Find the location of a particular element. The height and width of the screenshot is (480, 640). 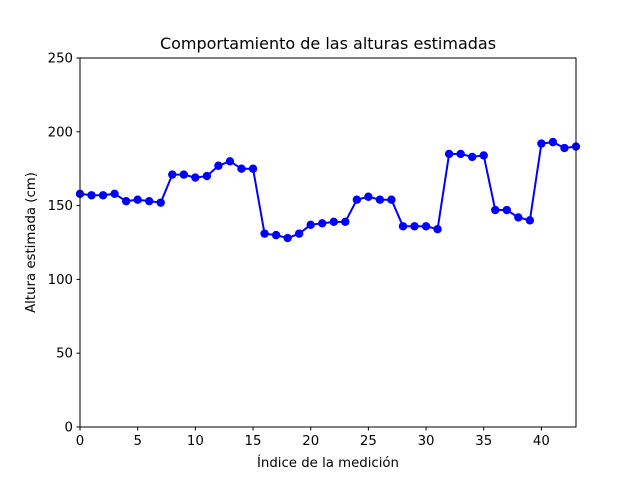

y-tick-label: 150 is located at coordinates (60, 206).